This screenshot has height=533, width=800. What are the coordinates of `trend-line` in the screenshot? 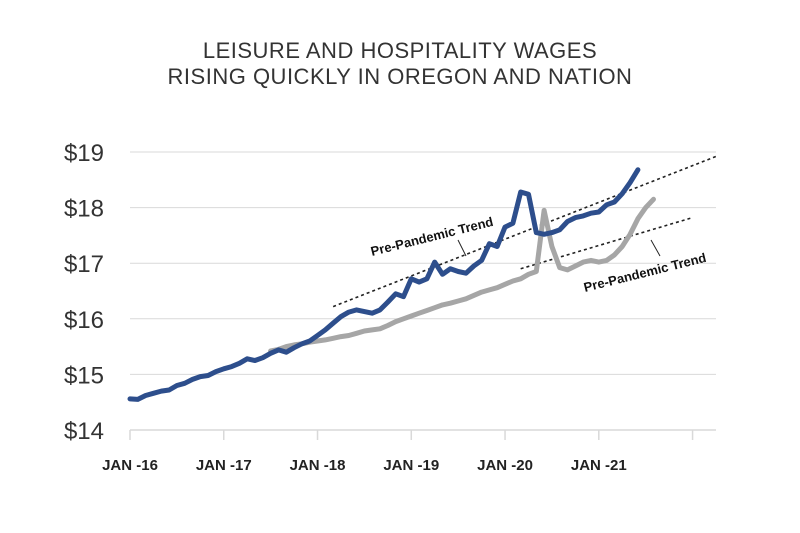 It's located at (524, 231).